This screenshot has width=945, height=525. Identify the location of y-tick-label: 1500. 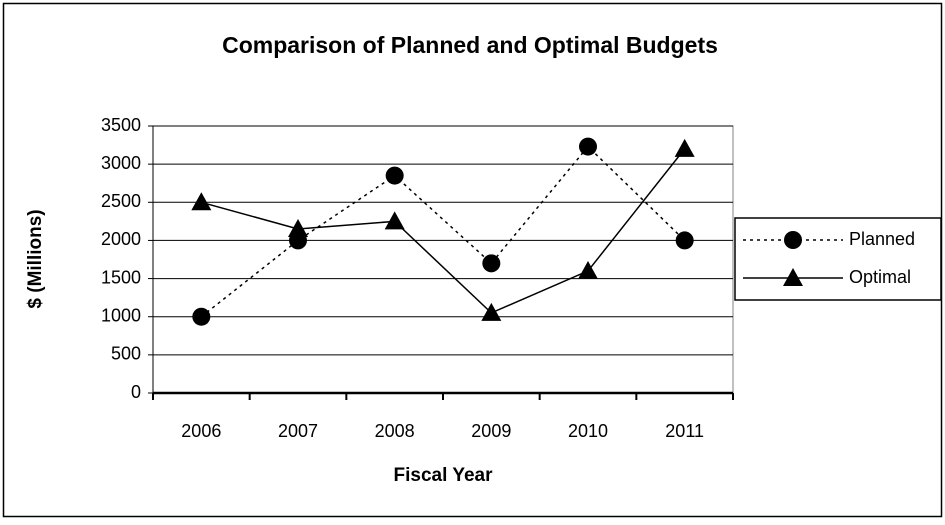
(121, 277).